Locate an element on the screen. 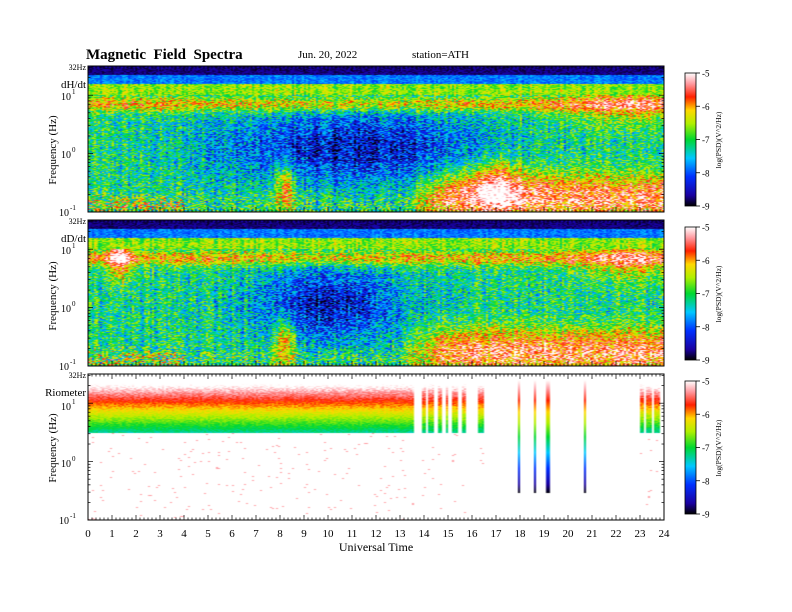 The image size is (792, 612). station-label: station=ATH is located at coordinates (440, 55).